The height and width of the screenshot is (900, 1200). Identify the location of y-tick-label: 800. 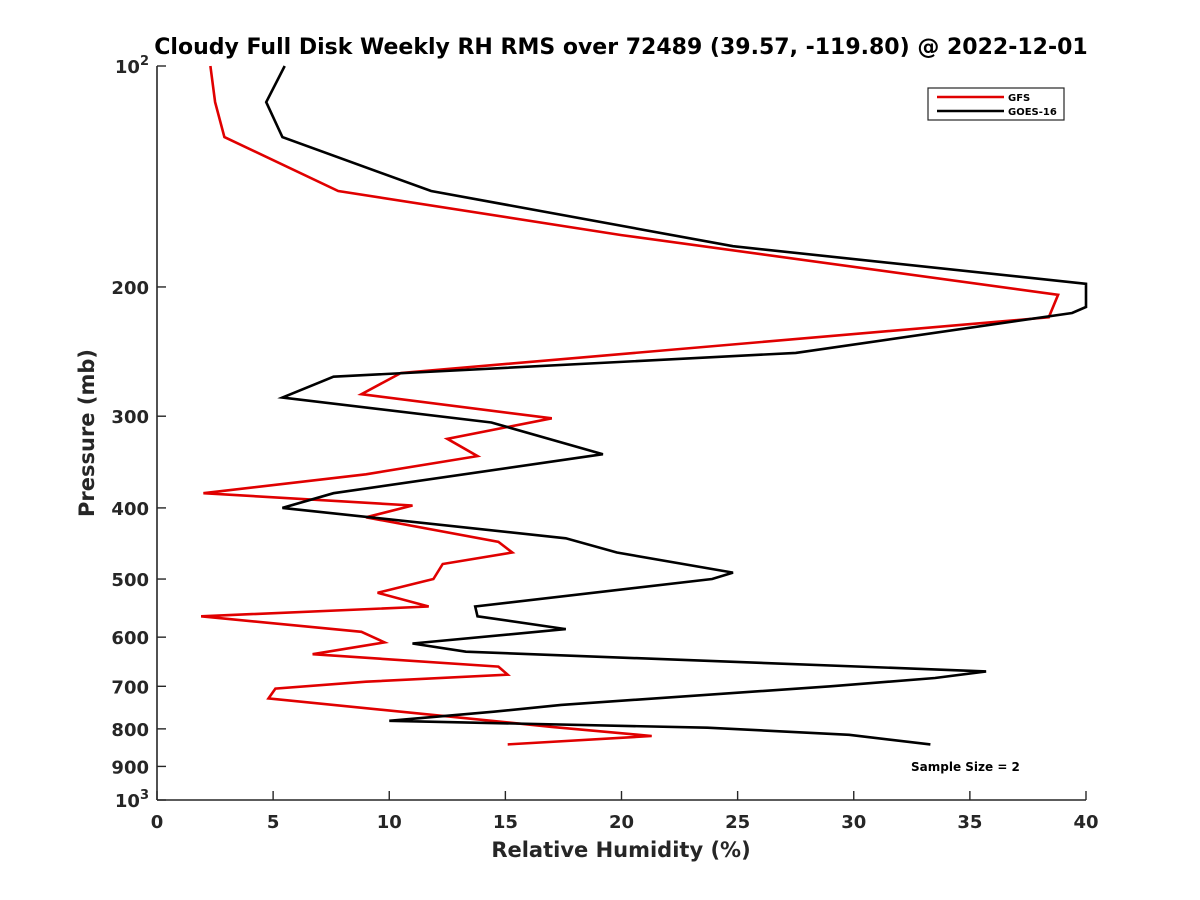
(130, 730).